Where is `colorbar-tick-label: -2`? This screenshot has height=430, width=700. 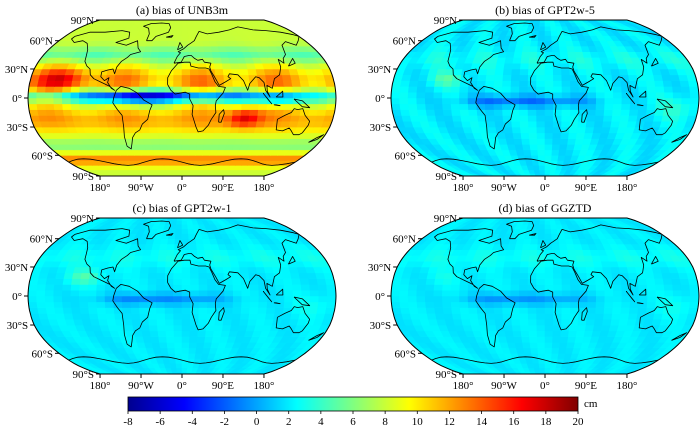 colorbar-tick-label: -2 is located at coordinates (224, 422).